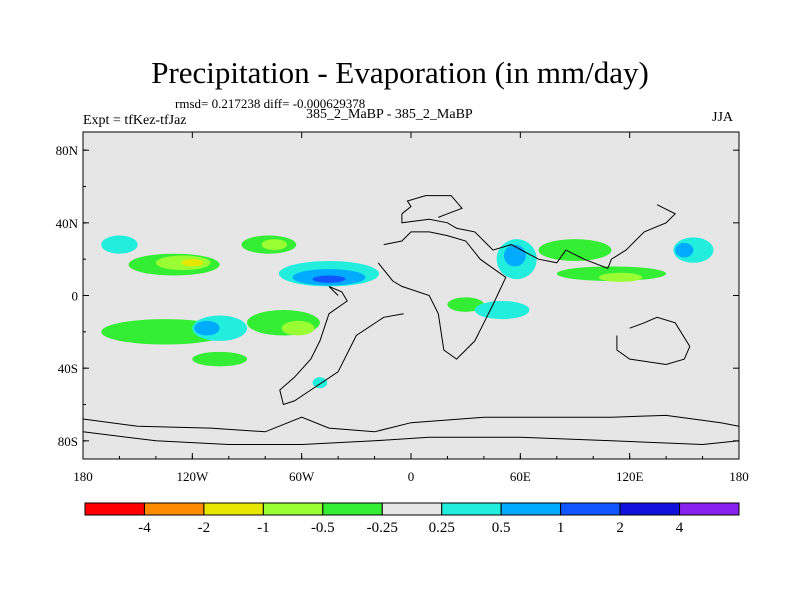 This screenshot has width=800, height=600. Describe the element at coordinates (75, 296) in the screenshot. I see `y-tick-label: 0` at that location.